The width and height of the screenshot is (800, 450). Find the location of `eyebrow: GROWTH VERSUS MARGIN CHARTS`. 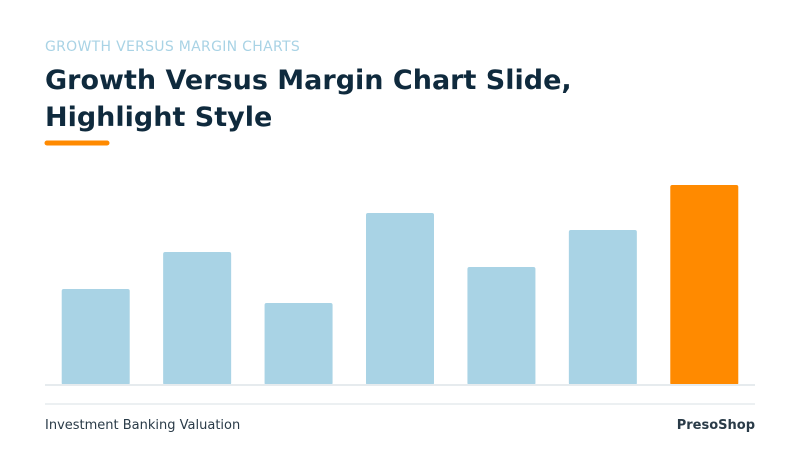

eyebrow: GROWTH VERSUS MARGIN CHARTS is located at coordinates (172, 47).